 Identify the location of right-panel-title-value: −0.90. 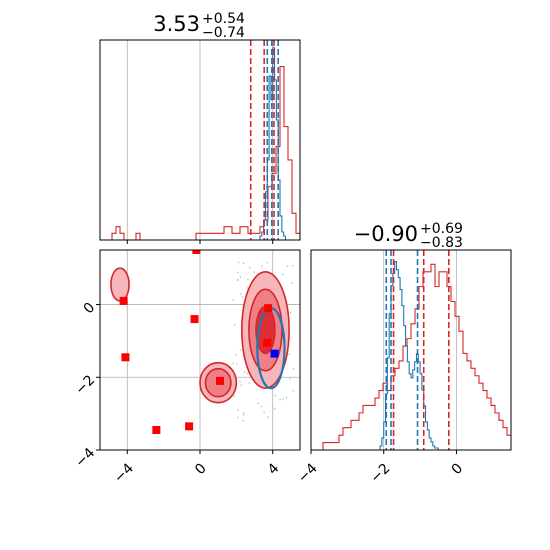
(386, 234).